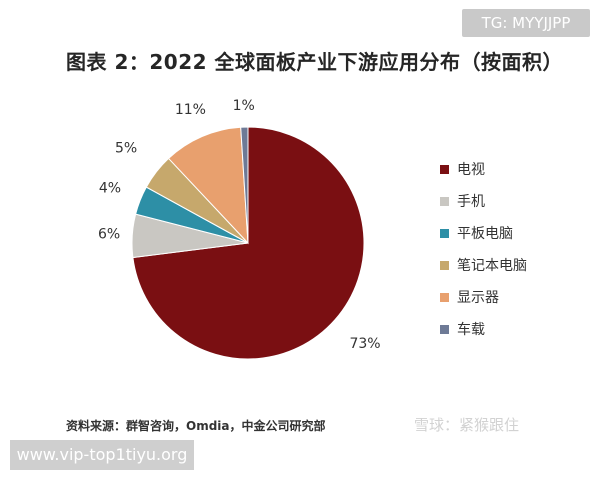  Describe the element at coordinates (471, 170) in the screenshot. I see `legend-label: 电视` at that location.